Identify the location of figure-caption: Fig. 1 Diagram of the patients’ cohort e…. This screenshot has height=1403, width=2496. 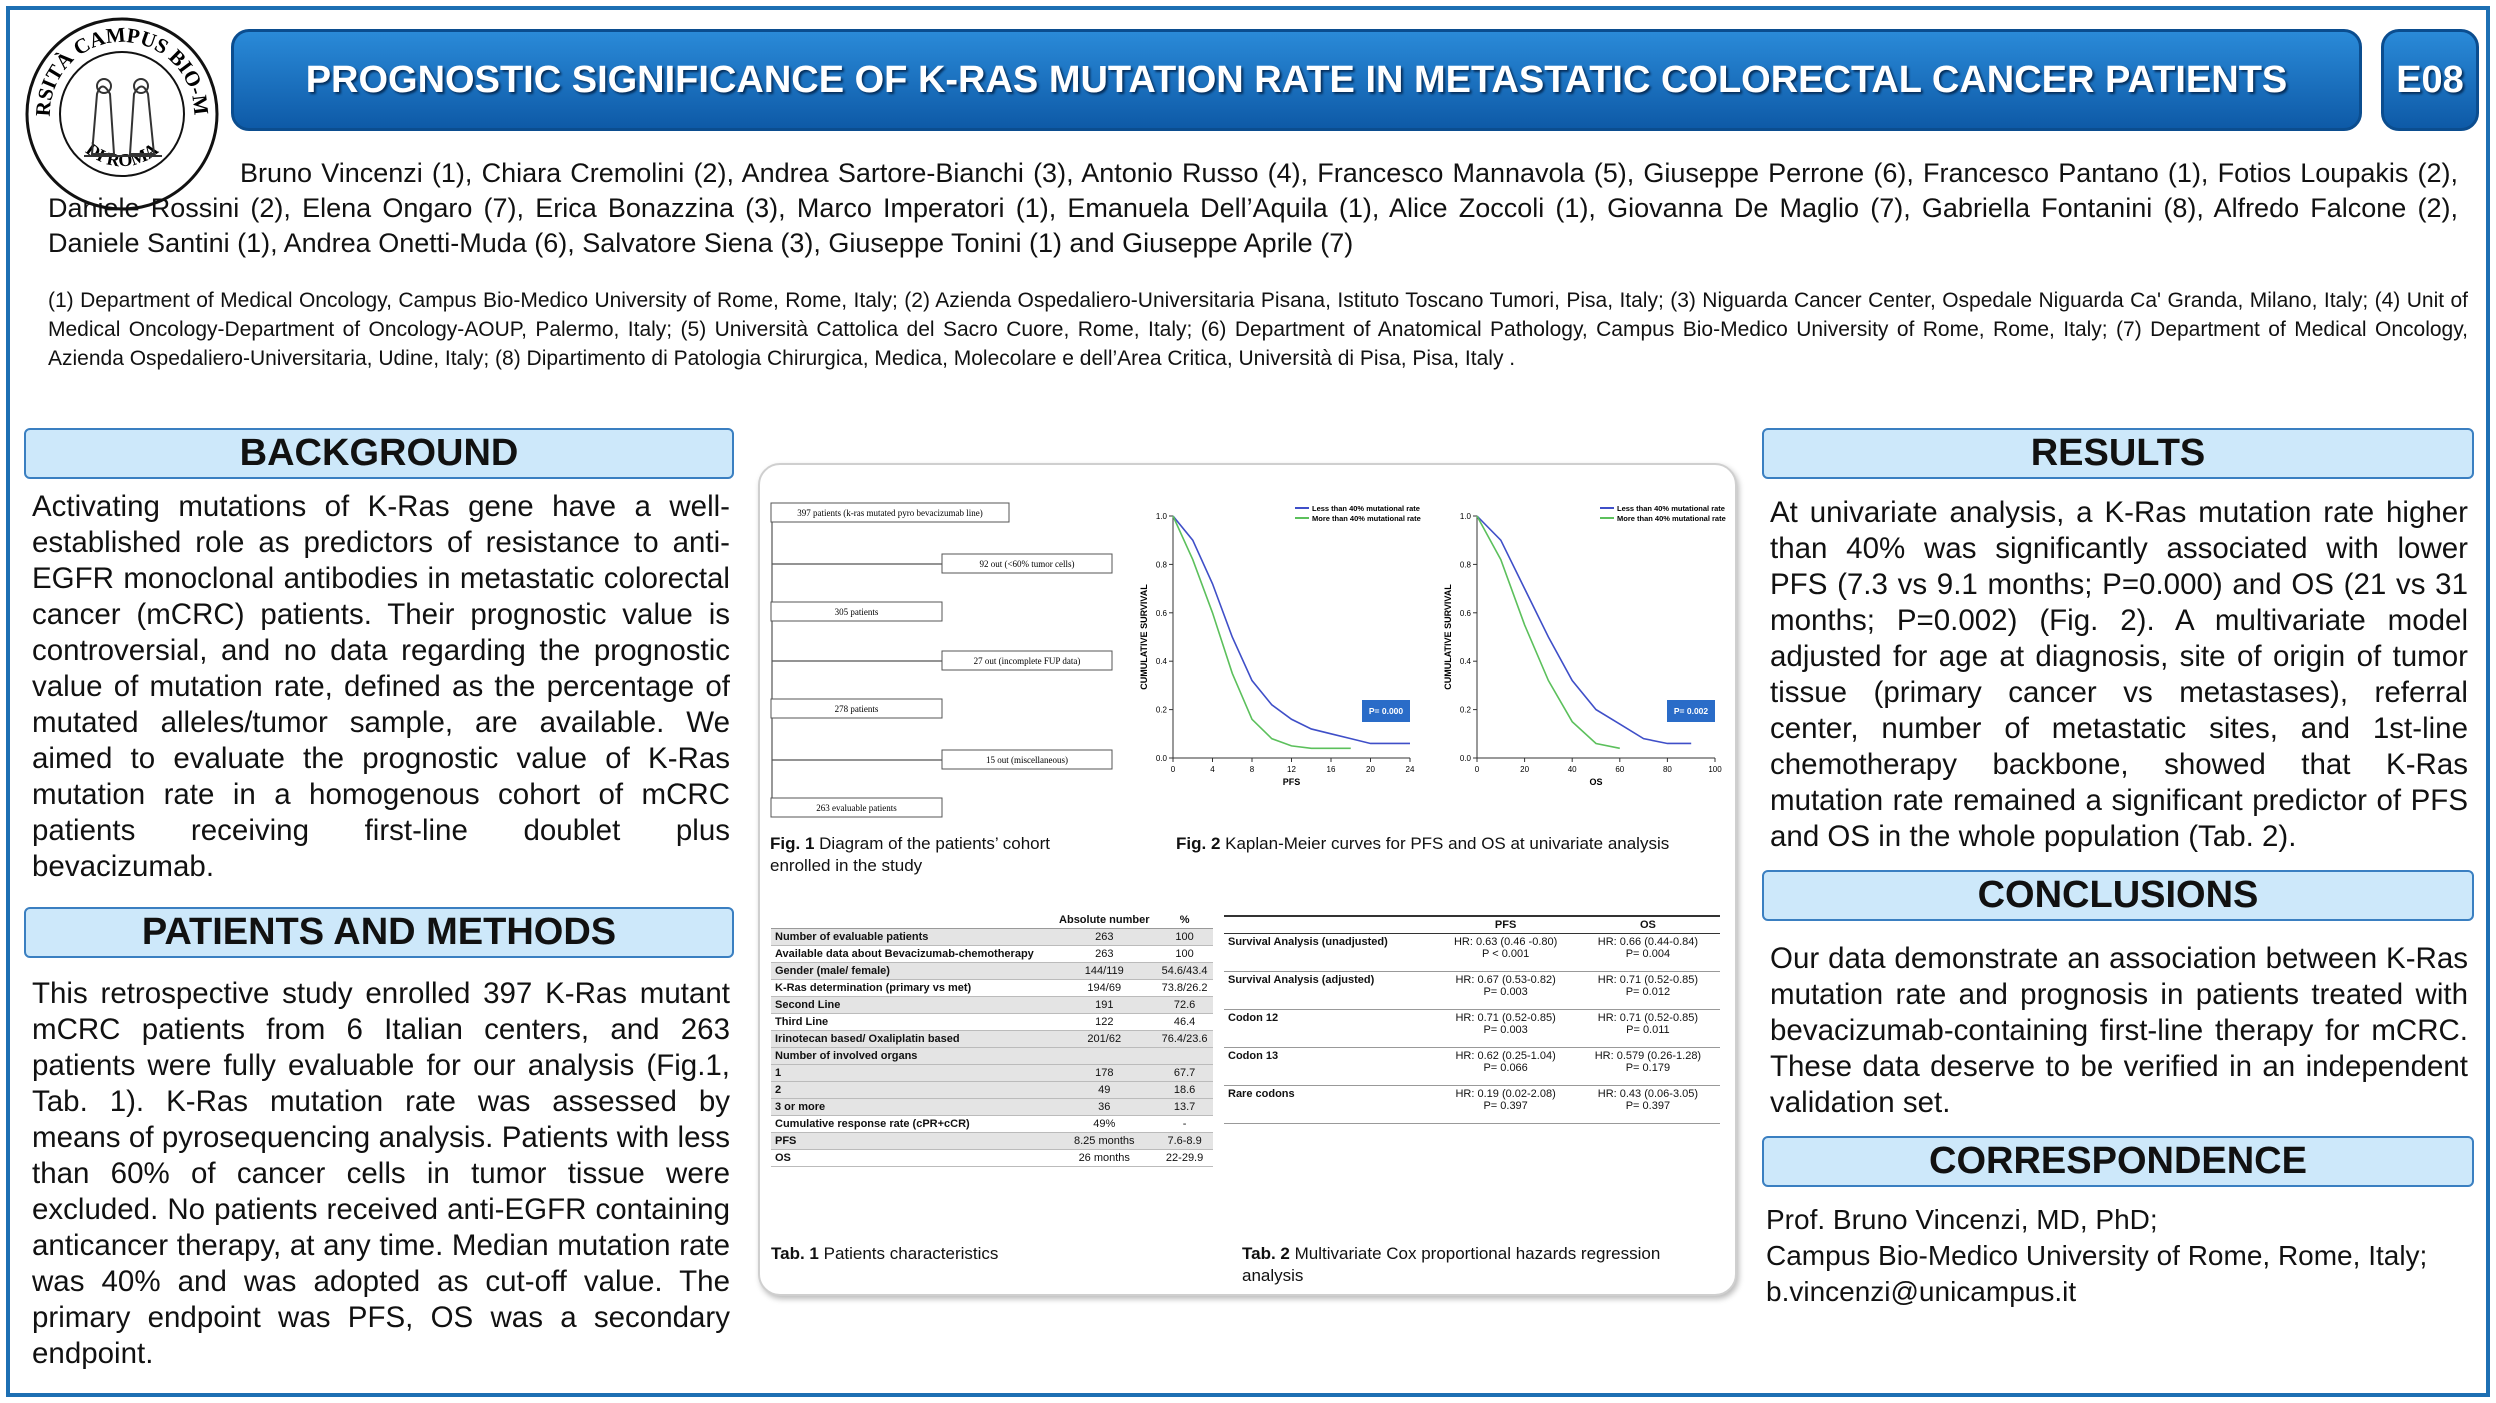
(935, 855).